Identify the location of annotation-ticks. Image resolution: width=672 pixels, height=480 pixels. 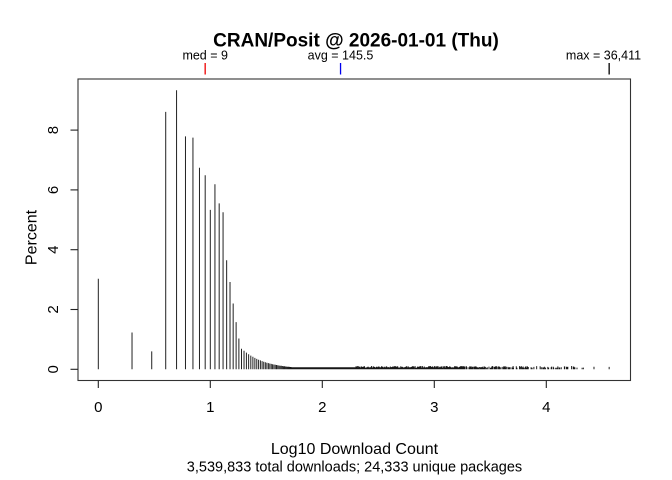
(407, 69).